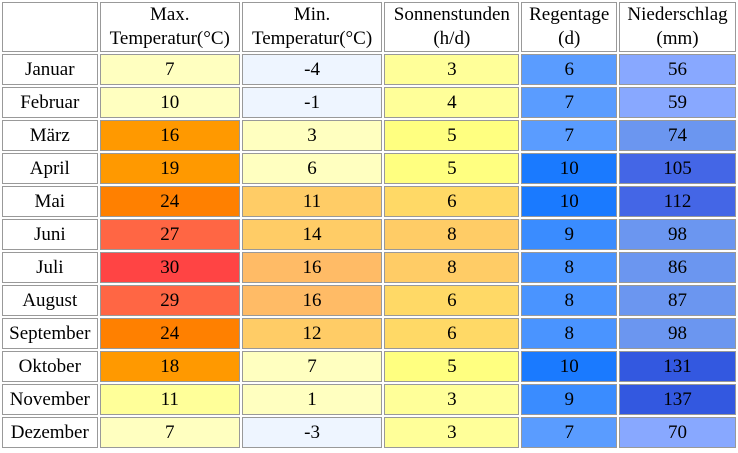 Image resolution: width=738 pixels, height=453 pixels. I want to click on month-cell: Mai, so click(50, 201).